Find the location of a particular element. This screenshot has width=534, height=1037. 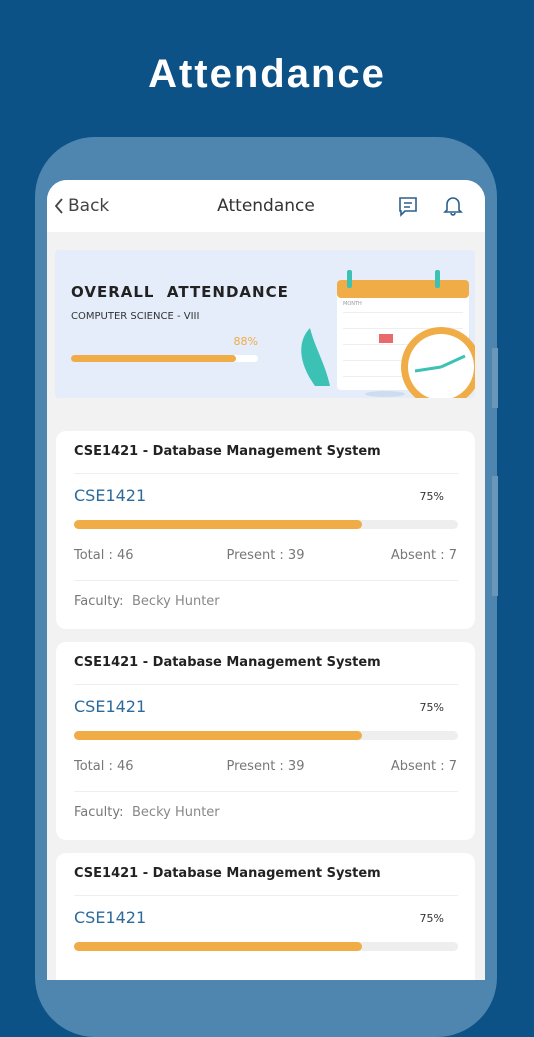

bell-icon is located at coordinates (453, 205).